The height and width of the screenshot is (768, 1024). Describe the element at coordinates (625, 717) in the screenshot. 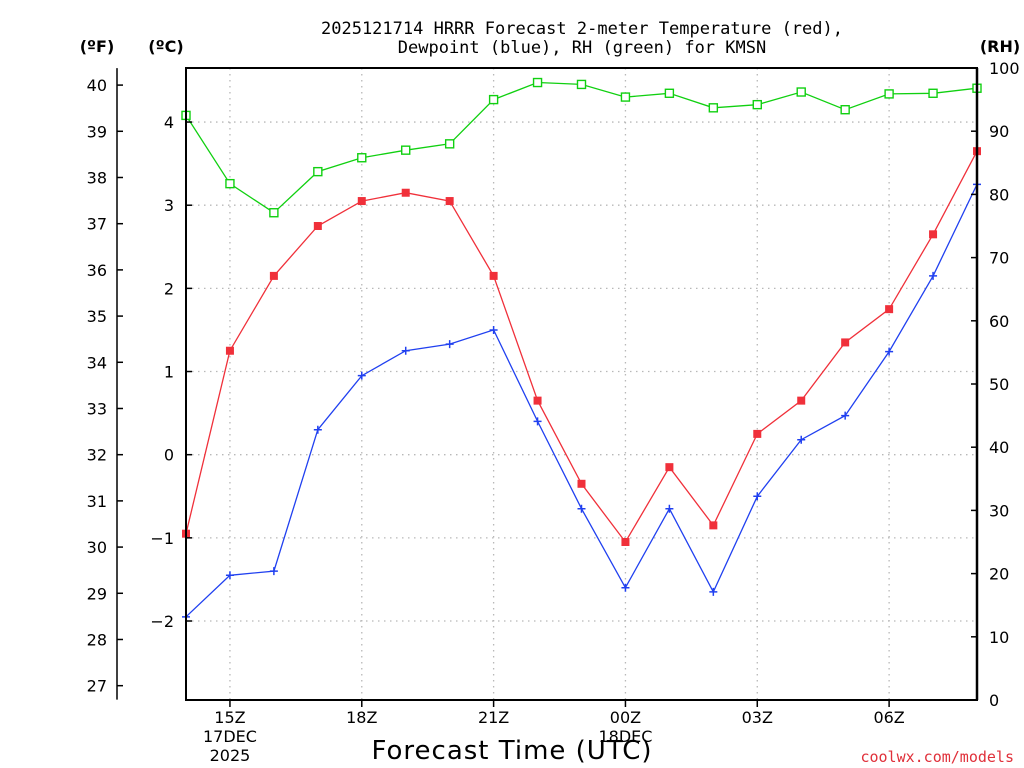

I see `x-tick-label-00Z: 00Z` at that location.